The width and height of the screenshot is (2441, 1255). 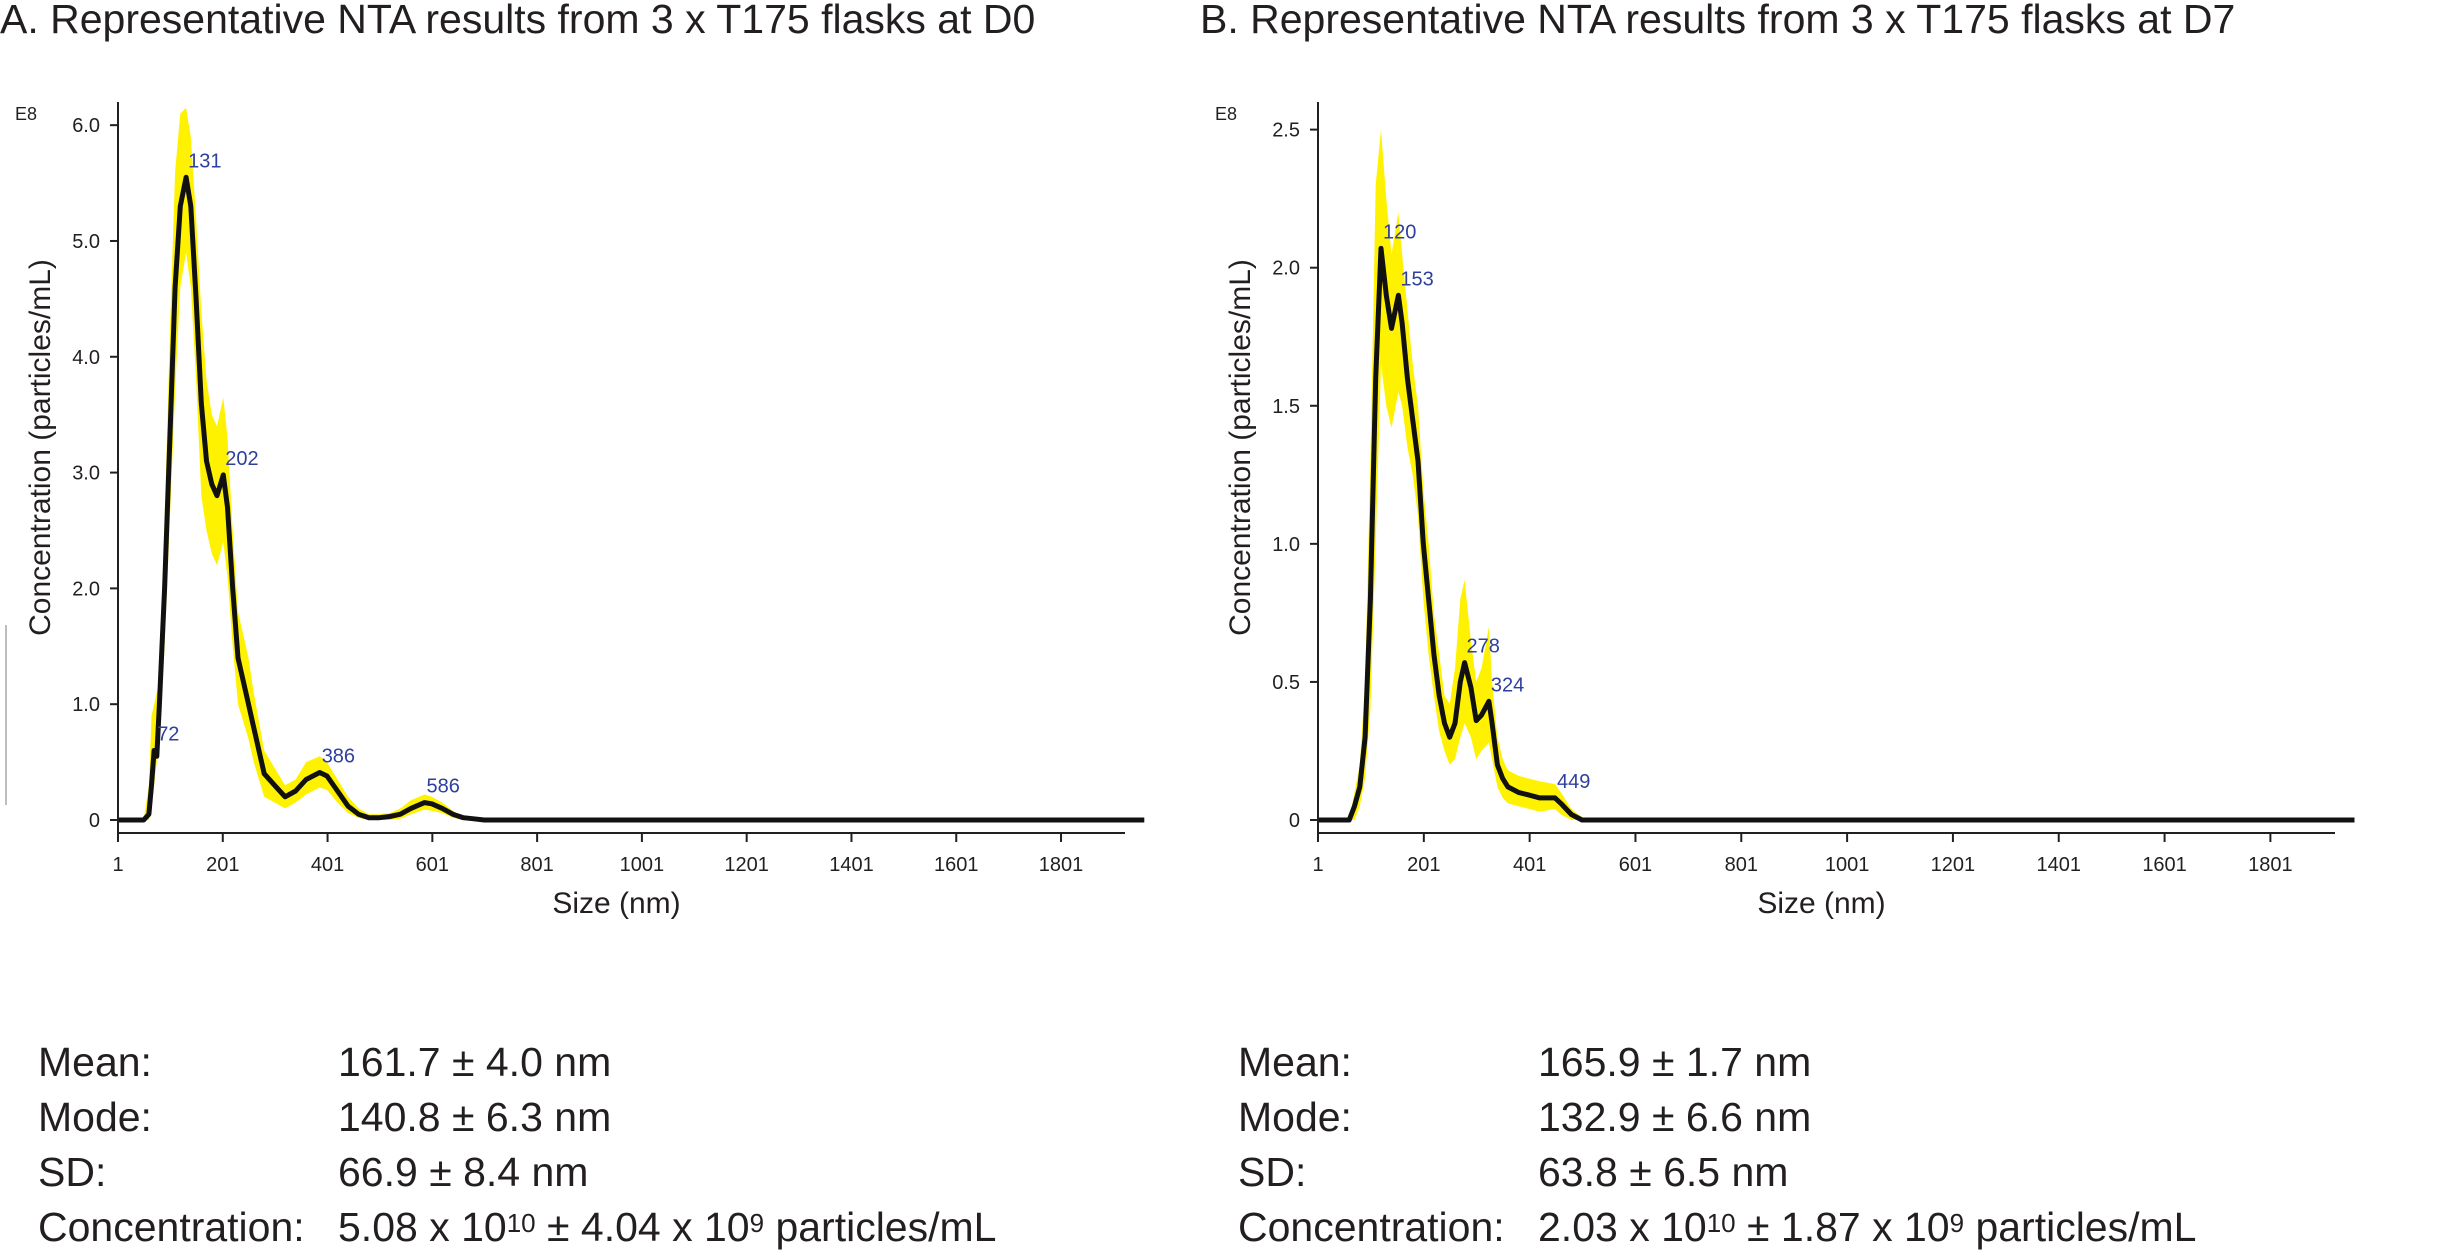 I want to click on peak-label: 324, so click(x=1507, y=685).